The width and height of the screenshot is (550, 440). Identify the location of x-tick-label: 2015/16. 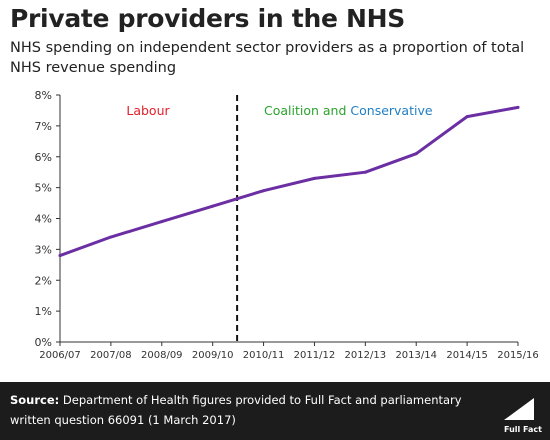
(518, 355).